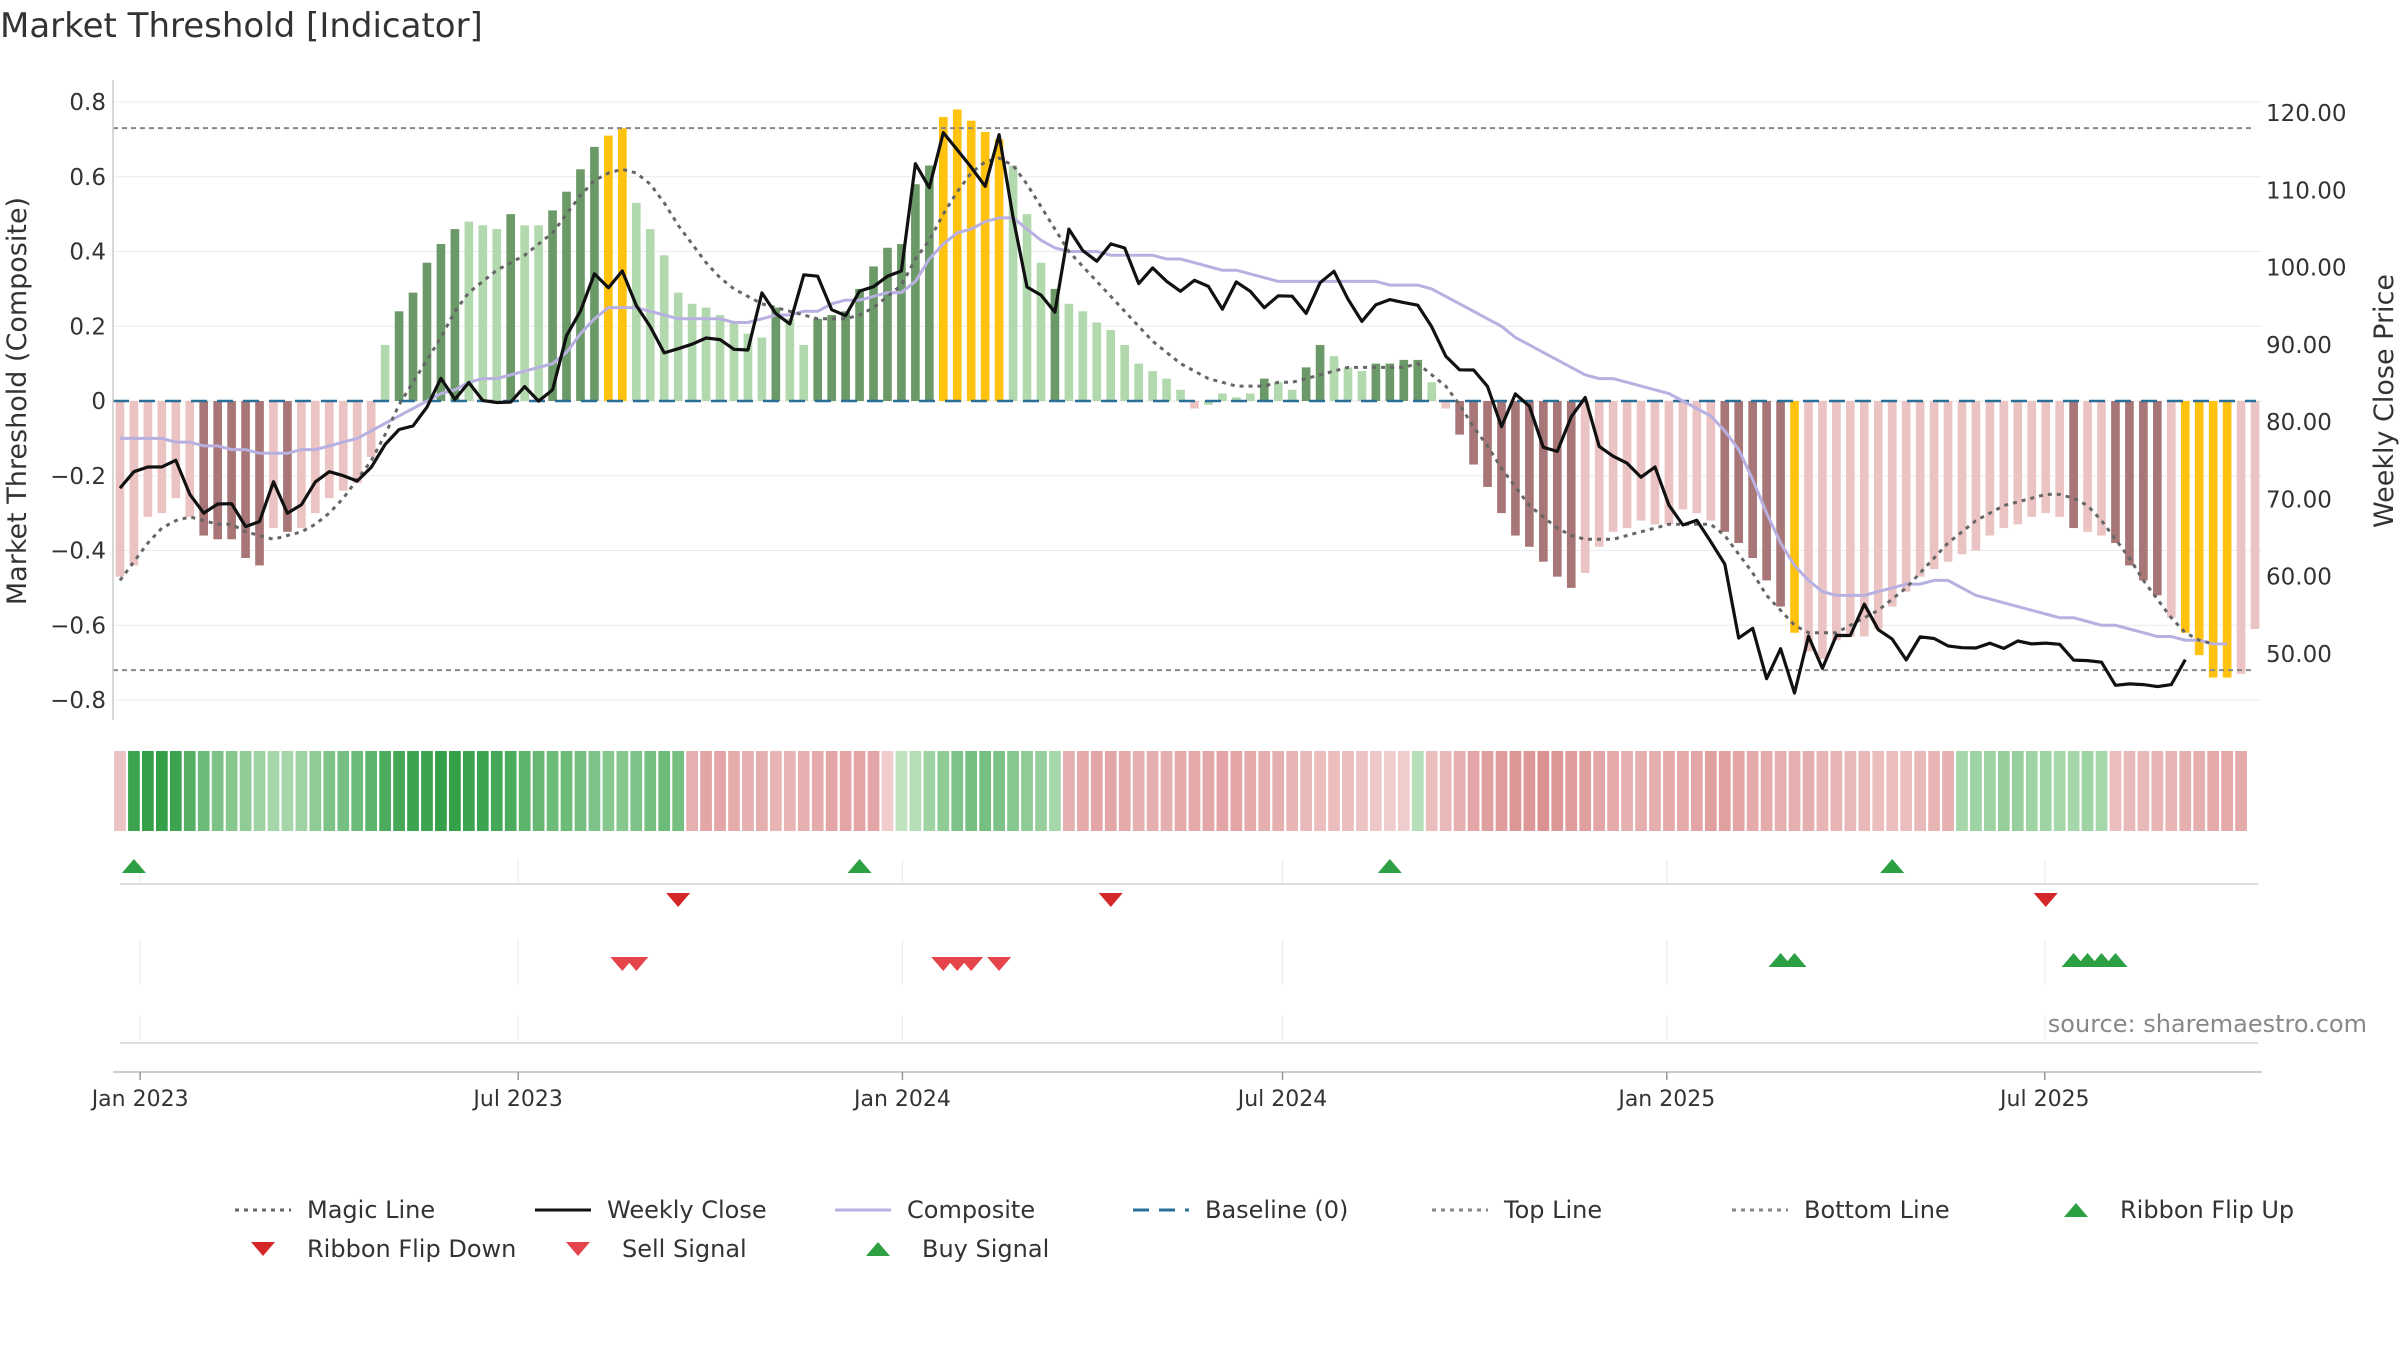 The image size is (2400, 1350). I want to click on legend-item: Ribbon Flip Down, so click(383, 1249).